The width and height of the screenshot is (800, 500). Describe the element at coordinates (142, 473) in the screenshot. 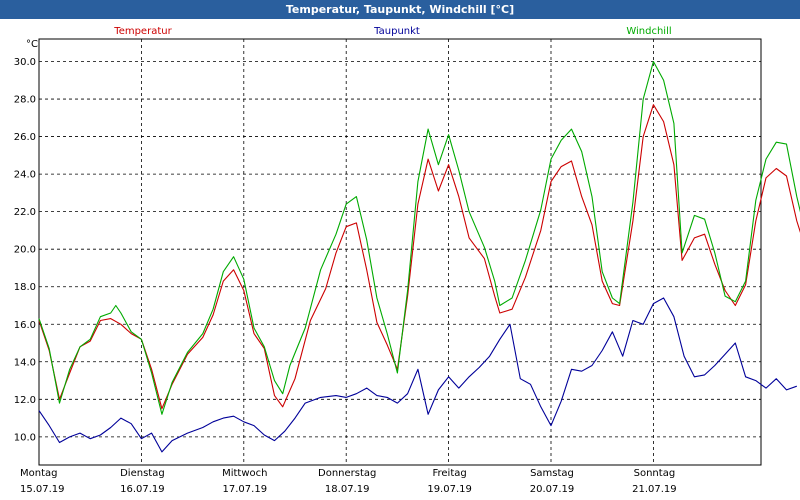

I see `x-tick-day-name: Dienstag` at that location.